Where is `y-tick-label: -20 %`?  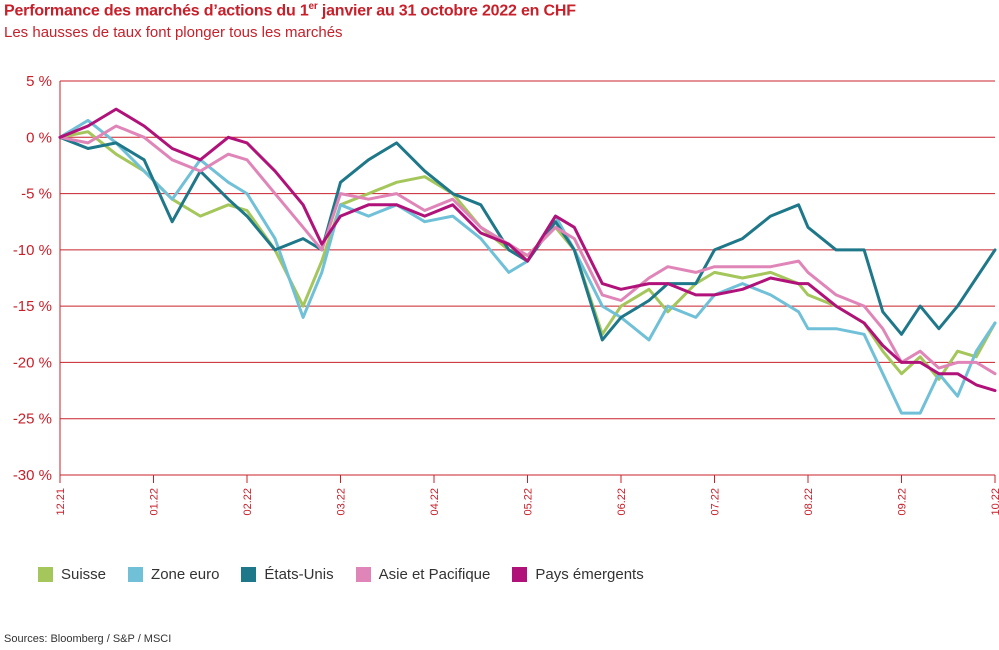
y-tick-label: -20 % is located at coordinates (32, 362).